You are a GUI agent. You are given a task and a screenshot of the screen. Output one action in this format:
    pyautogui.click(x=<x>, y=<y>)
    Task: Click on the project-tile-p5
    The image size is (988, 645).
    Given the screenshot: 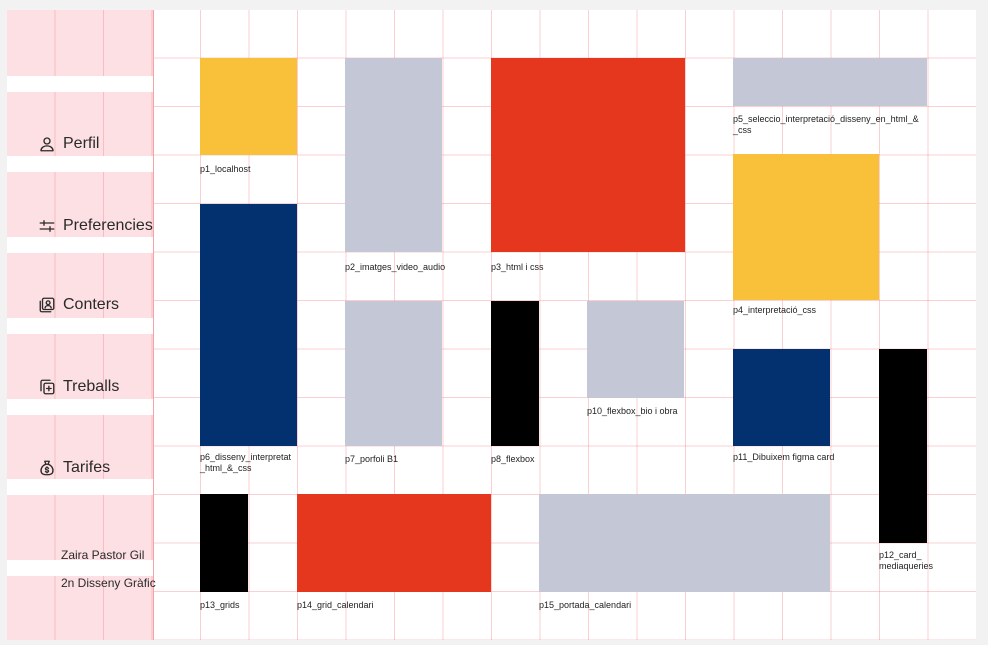 What is the action you would take?
    pyautogui.click(x=830, y=82)
    